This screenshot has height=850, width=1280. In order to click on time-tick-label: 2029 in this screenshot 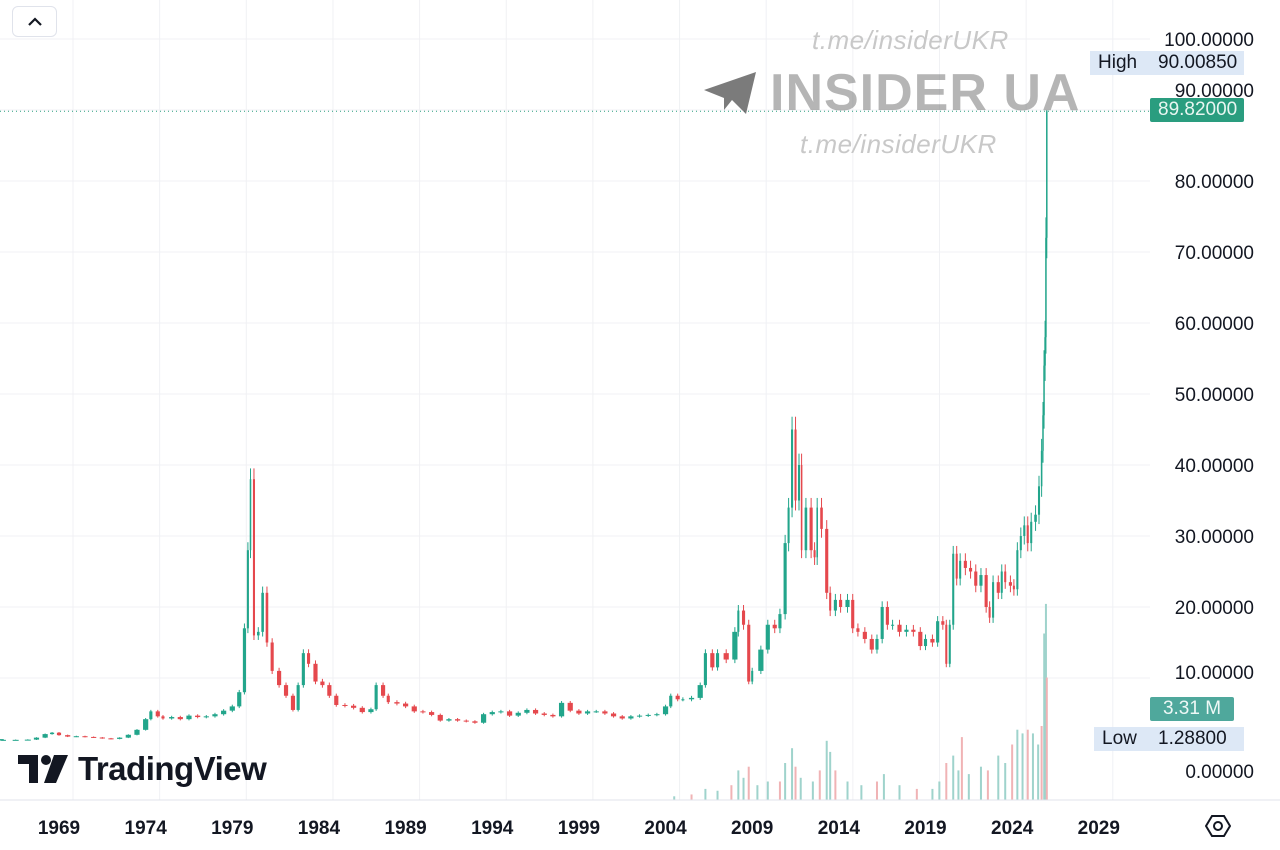, I will do `click(1099, 828)`.